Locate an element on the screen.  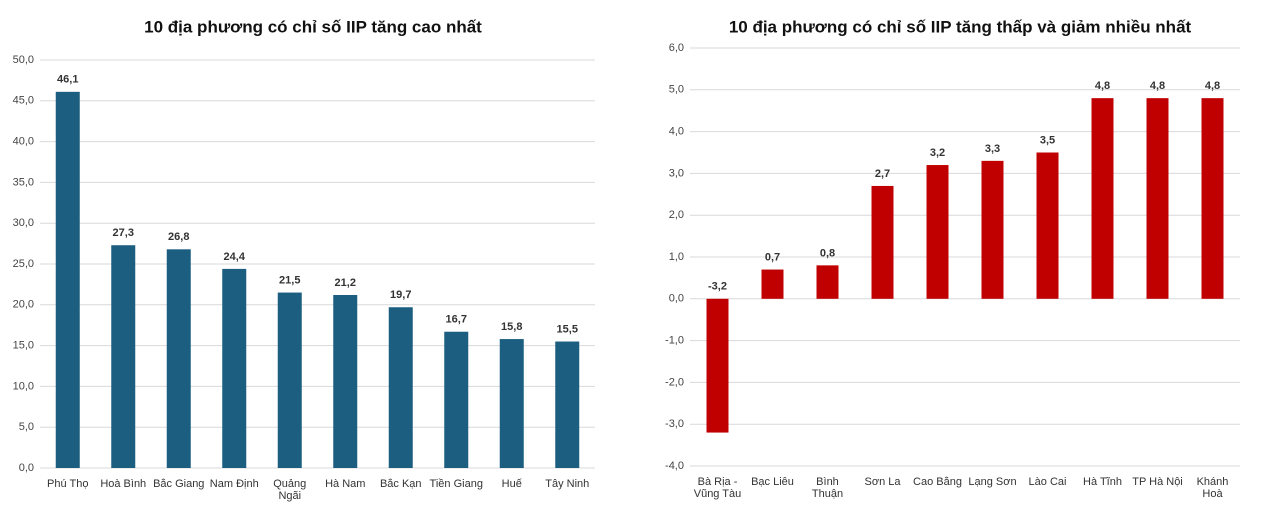
x-tick-label: Lào Cai is located at coordinates (1047, 482).